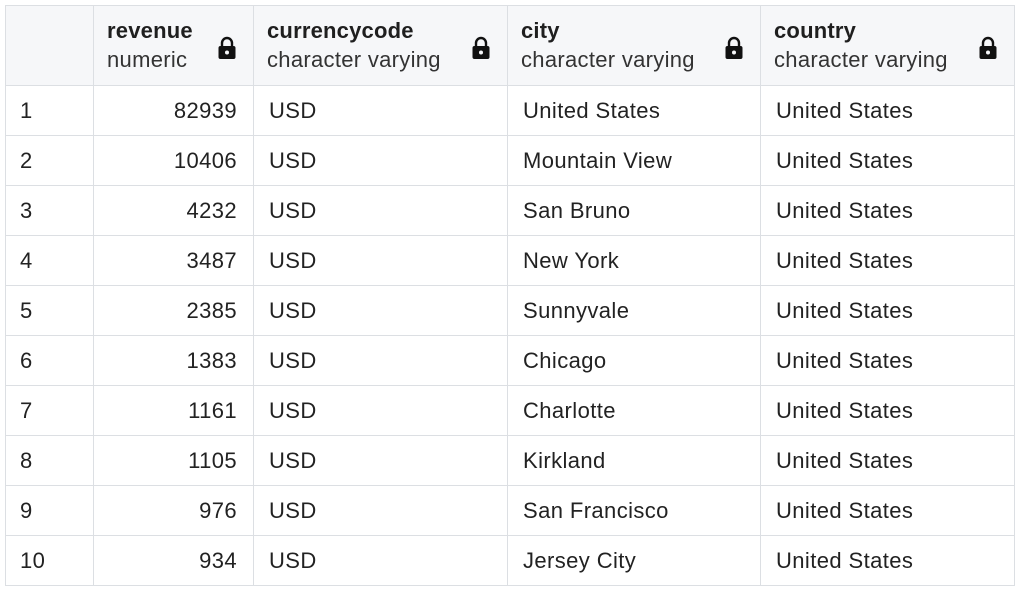 This screenshot has height=594, width=1034. I want to click on table-row: 10 934 USD Jersey City United States, so click(510, 560).